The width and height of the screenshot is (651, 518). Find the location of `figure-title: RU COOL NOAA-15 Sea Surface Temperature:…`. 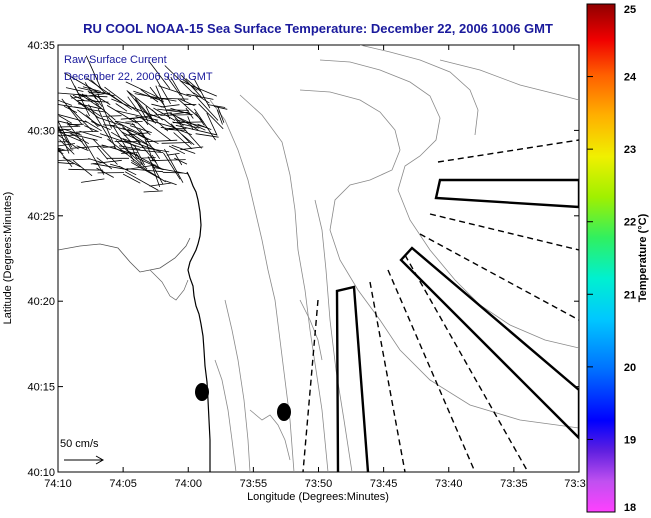

figure-title: RU COOL NOAA-15 Sea Surface Temperature:… is located at coordinates (318, 28).